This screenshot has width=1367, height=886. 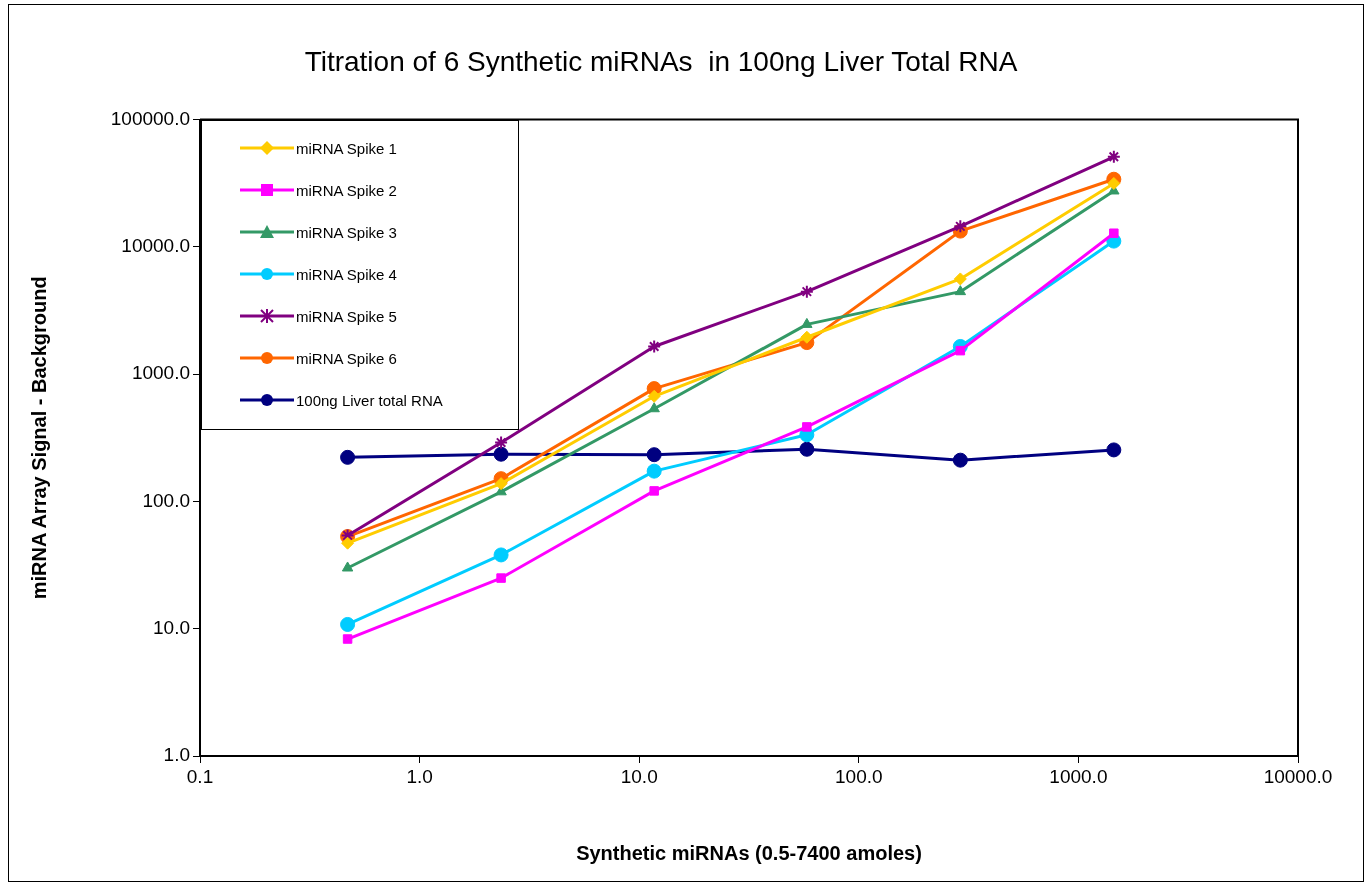 What do you see at coordinates (639, 776) in the screenshot?
I see `x-tick-label: 10.0` at bounding box center [639, 776].